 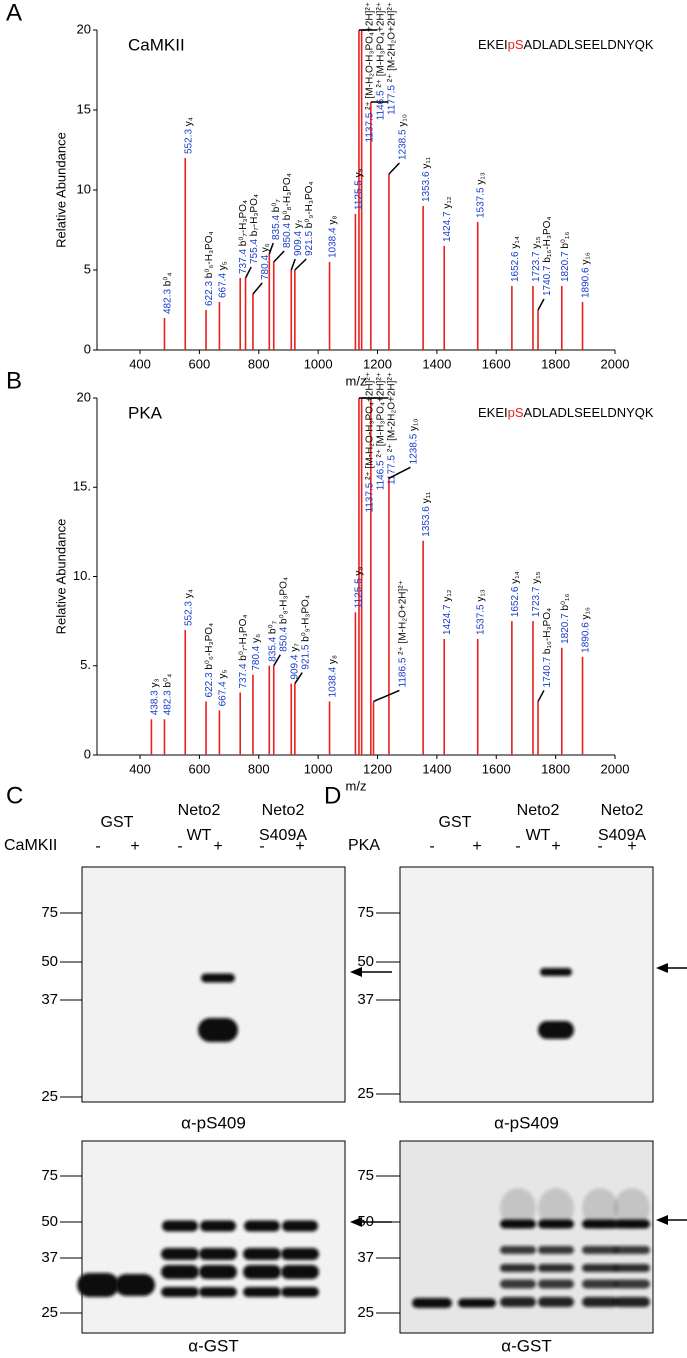 What do you see at coordinates (447, 612) in the screenshot?
I see `peak-label: 1424.7 y₁₂` at bounding box center [447, 612].